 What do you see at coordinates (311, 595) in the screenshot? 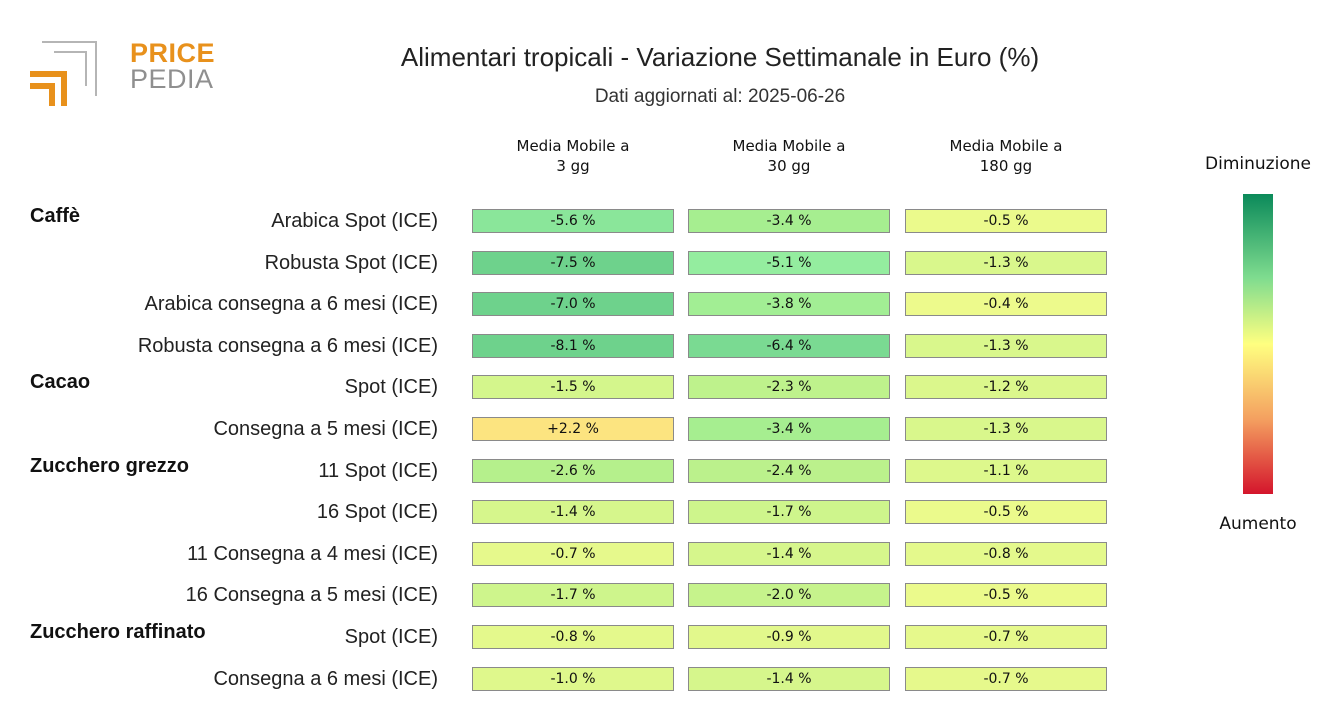
I see `row-label: 16 Consegna a 5 mesi (ICE)` at bounding box center [311, 595].